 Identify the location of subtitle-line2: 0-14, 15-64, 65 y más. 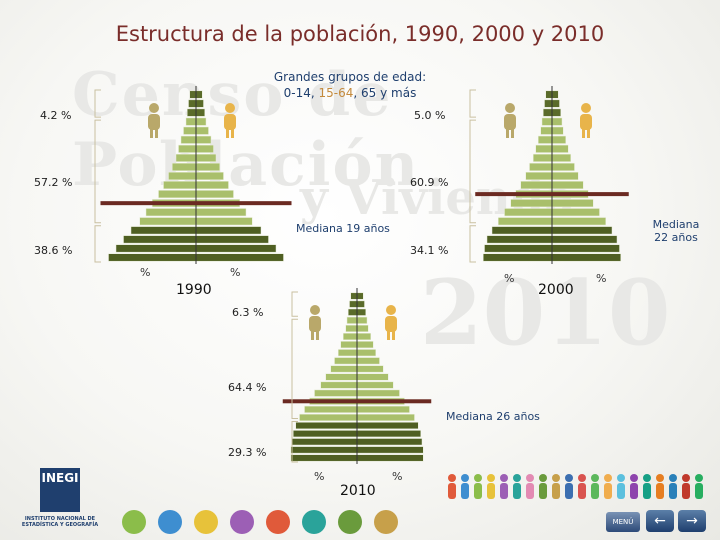
(350, 93).